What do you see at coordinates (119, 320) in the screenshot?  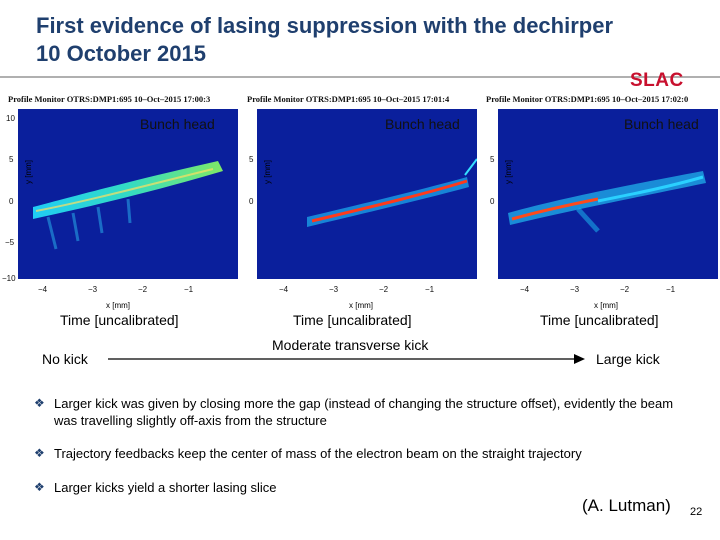 I see `time-label-1: Time [uncalibrated]` at bounding box center [119, 320].